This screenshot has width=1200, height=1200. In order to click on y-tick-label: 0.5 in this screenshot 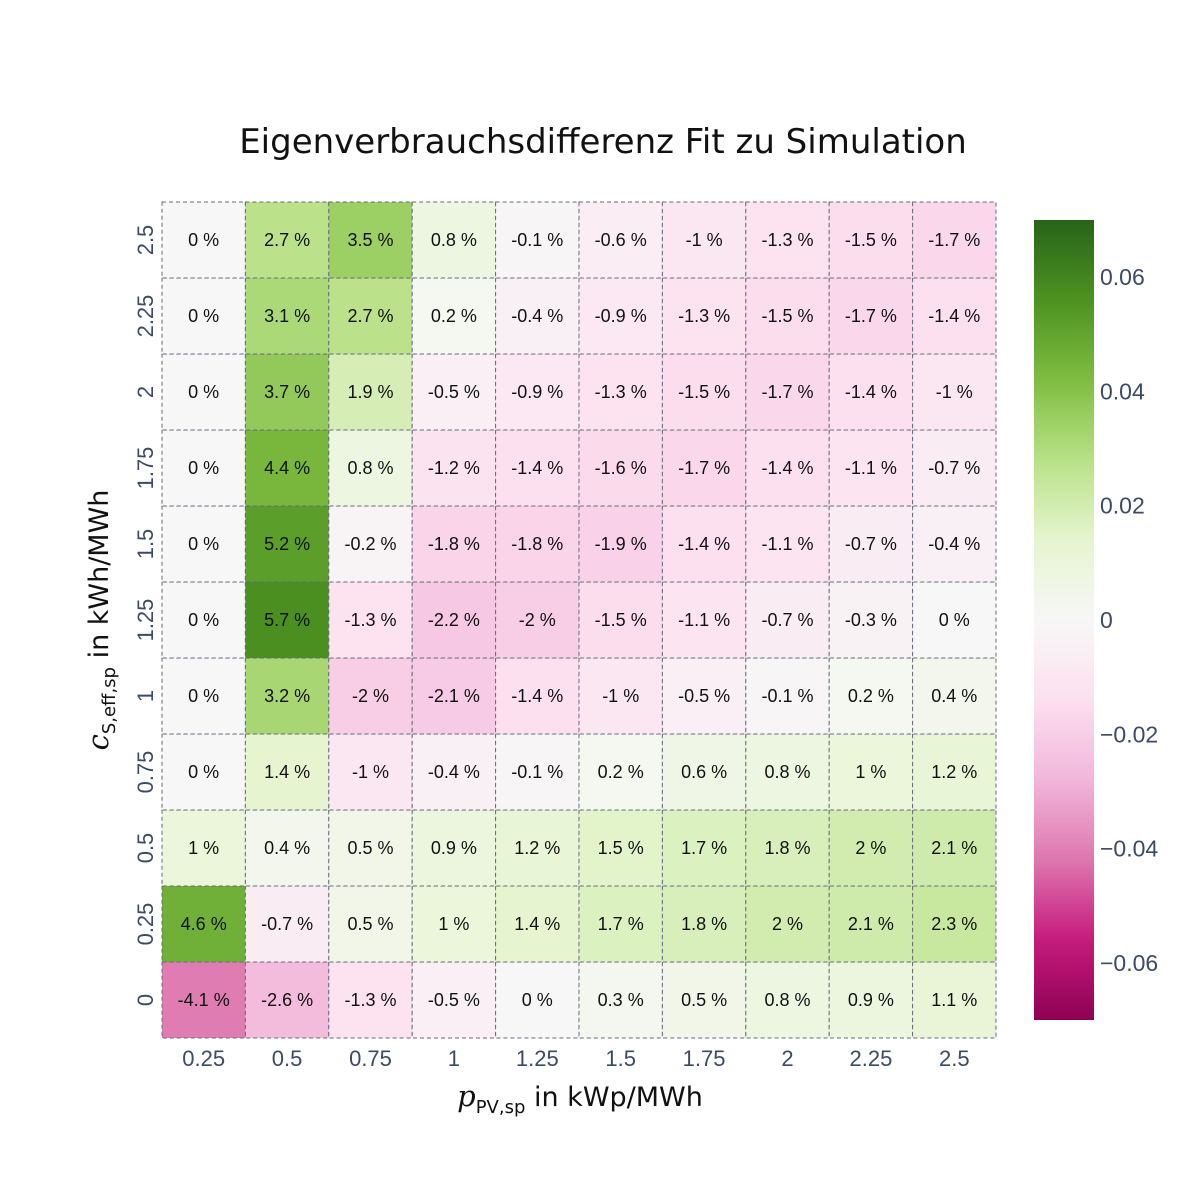, I will do `click(145, 848)`.